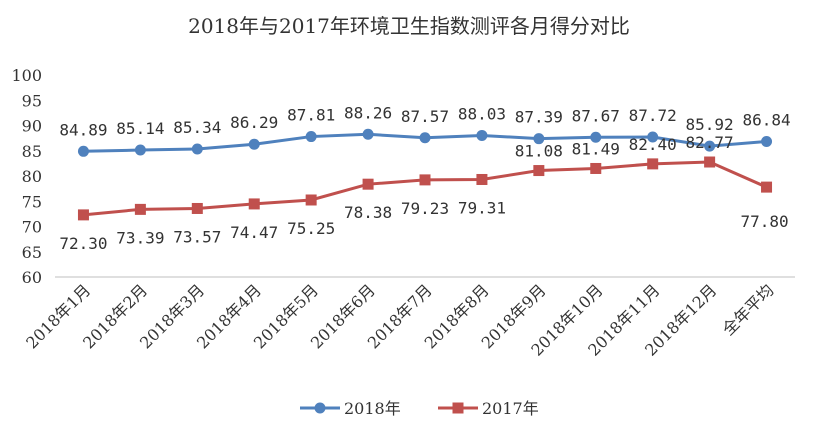  Describe the element at coordinates (710, 124) in the screenshot. I see `data-label: 85.92` at that location.